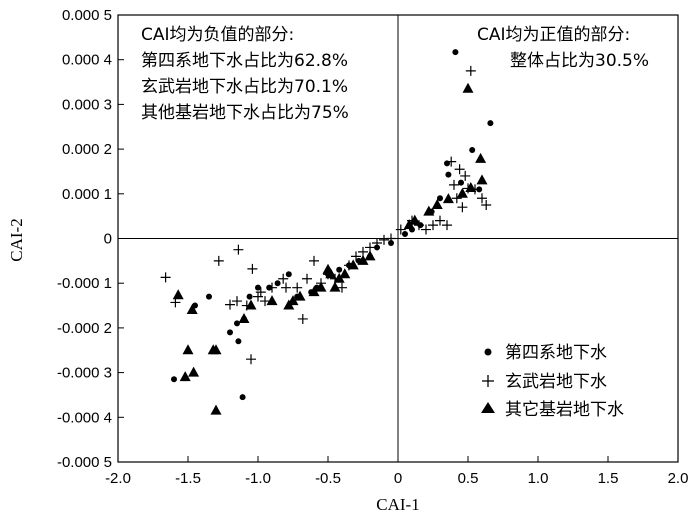 The width and height of the screenshot is (700, 524). What do you see at coordinates (556, 382) in the screenshot?
I see `legend-label-basalt: 玄武岩地下水` at bounding box center [556, 382].